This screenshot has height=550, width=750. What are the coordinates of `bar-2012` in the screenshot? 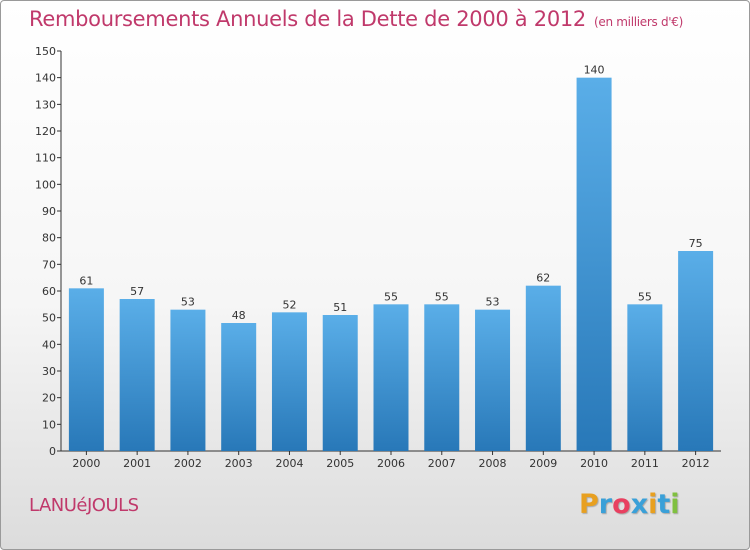 It's located at (696, 351).